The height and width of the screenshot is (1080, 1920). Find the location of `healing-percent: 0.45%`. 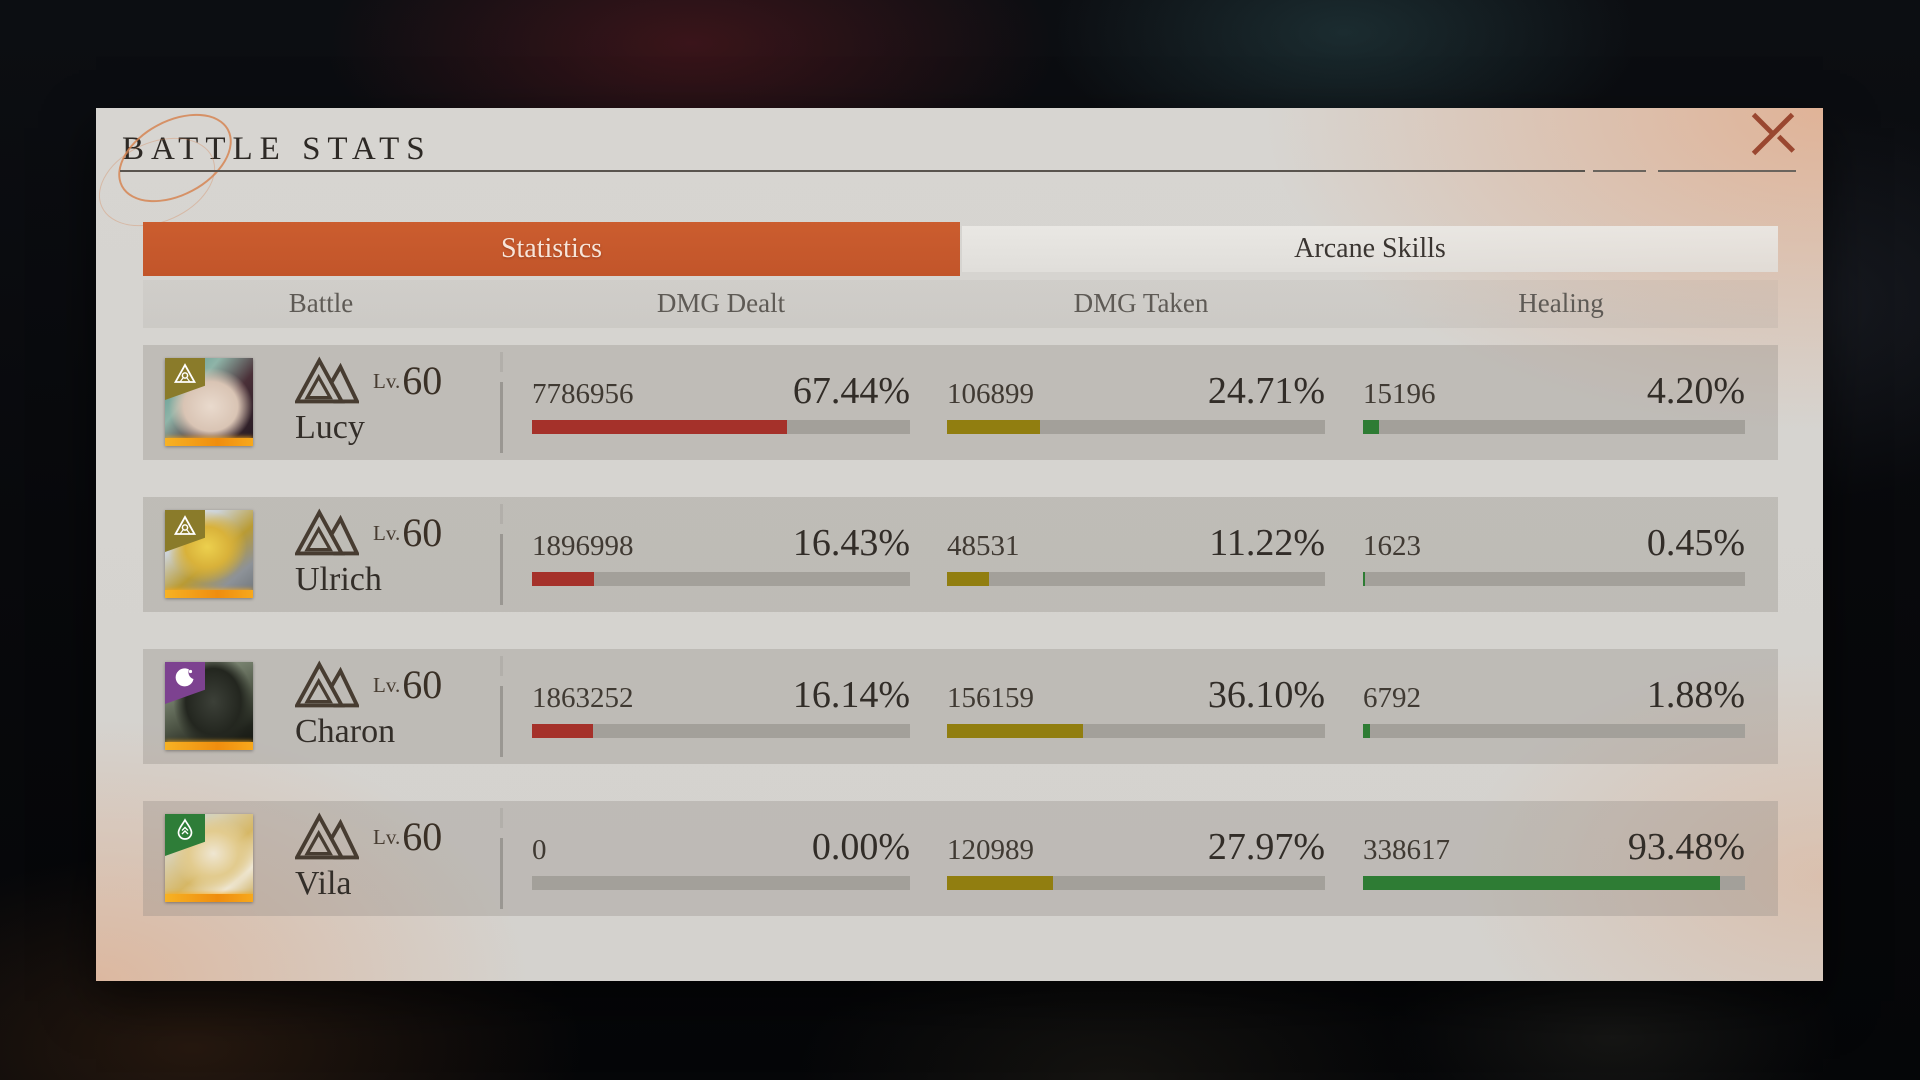

healing-percent: 0.45% is located at coordinates (1695, 543).